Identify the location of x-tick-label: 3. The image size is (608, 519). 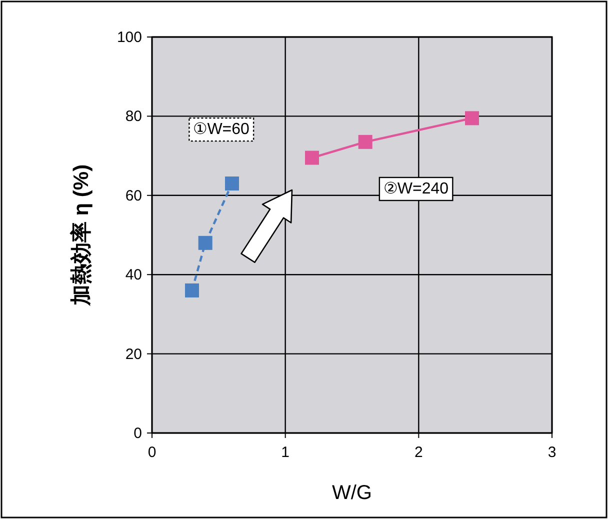
(552, 452).